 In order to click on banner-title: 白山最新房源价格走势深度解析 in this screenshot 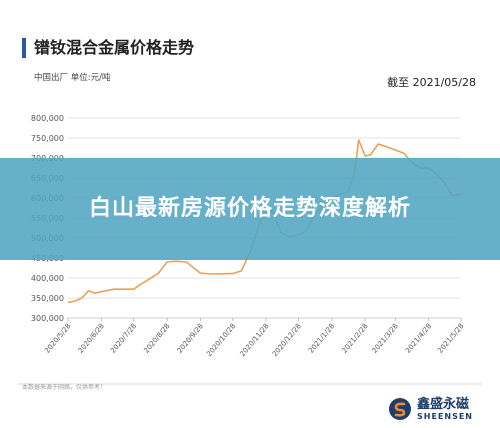, I will do `click(249, 208)`.